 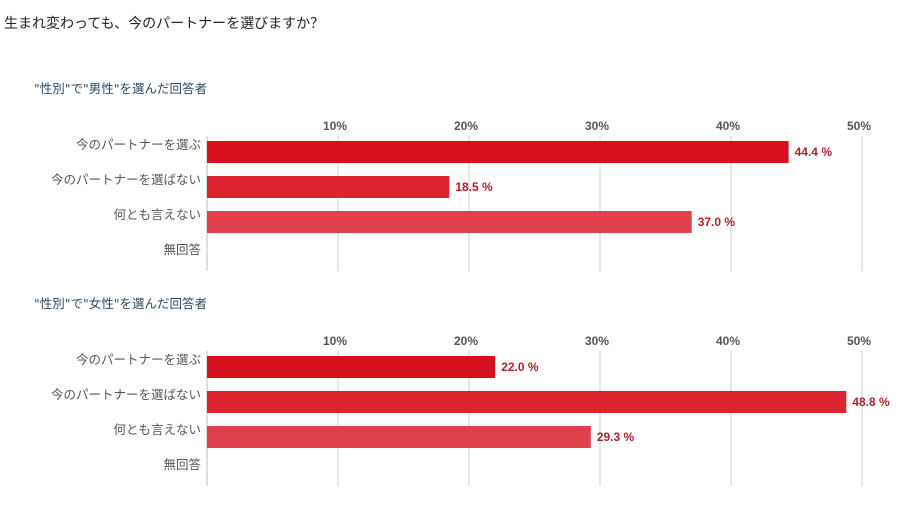 What do you see at coordinates (164, 24) in the screenshot?
I see `page-title: 生まれ変わっても、今のパートナーを選びますか？` at bounding box center [164, 24].